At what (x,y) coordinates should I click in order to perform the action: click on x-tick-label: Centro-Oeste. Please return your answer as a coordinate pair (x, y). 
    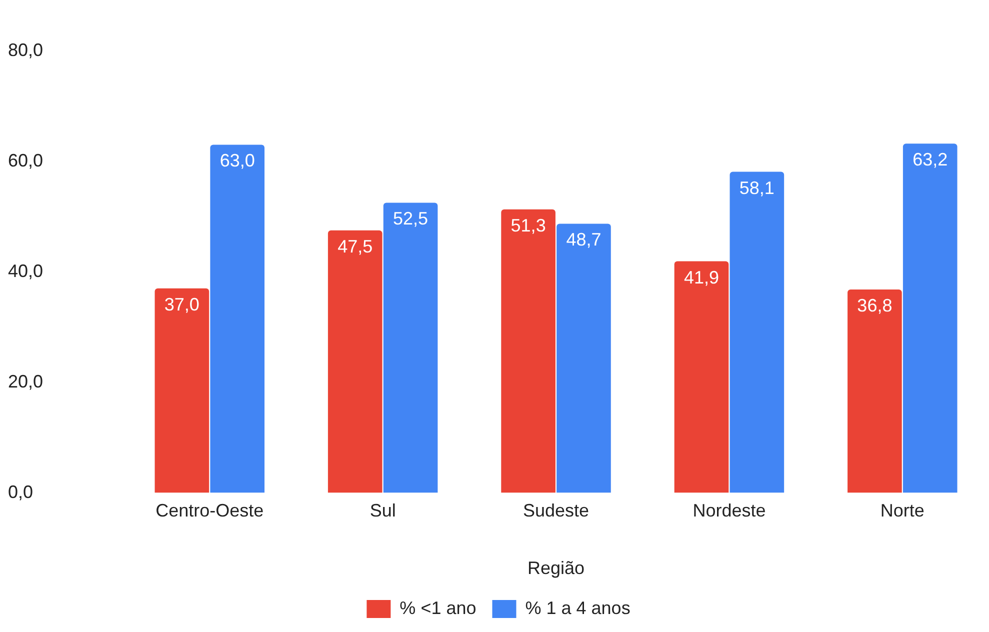
    Looking at the image, I should click on (210, 510).